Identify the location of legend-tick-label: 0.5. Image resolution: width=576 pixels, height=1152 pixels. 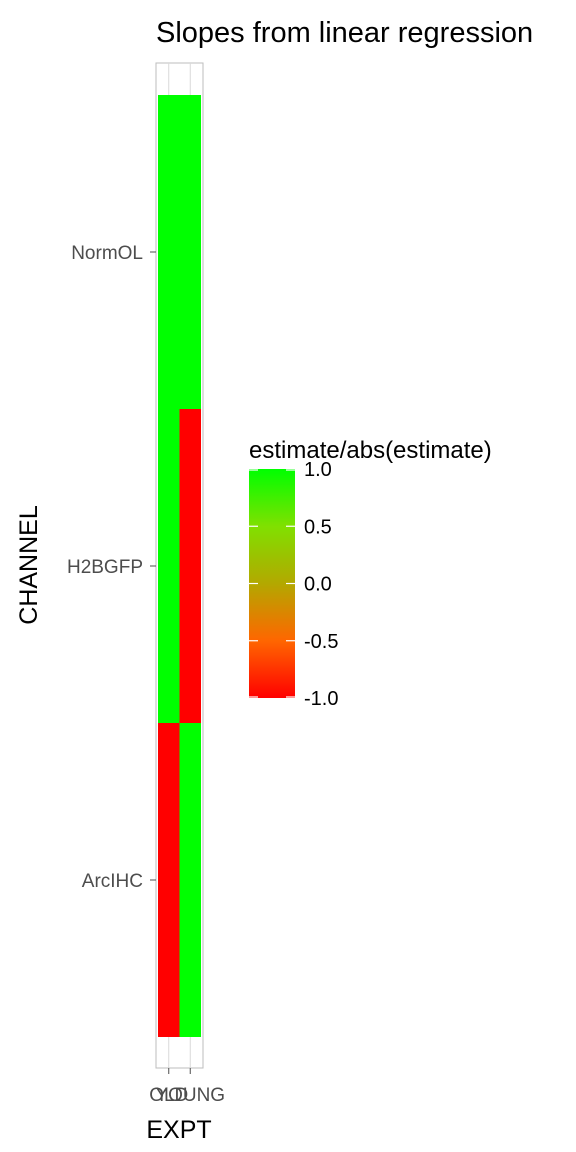
(318, 527).